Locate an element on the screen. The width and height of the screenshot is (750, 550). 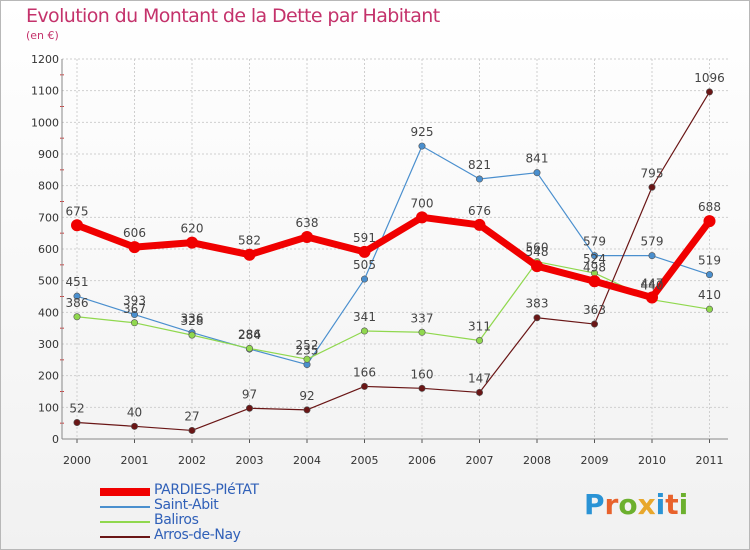
data-label: 821 is located at coordinates (479, 165).